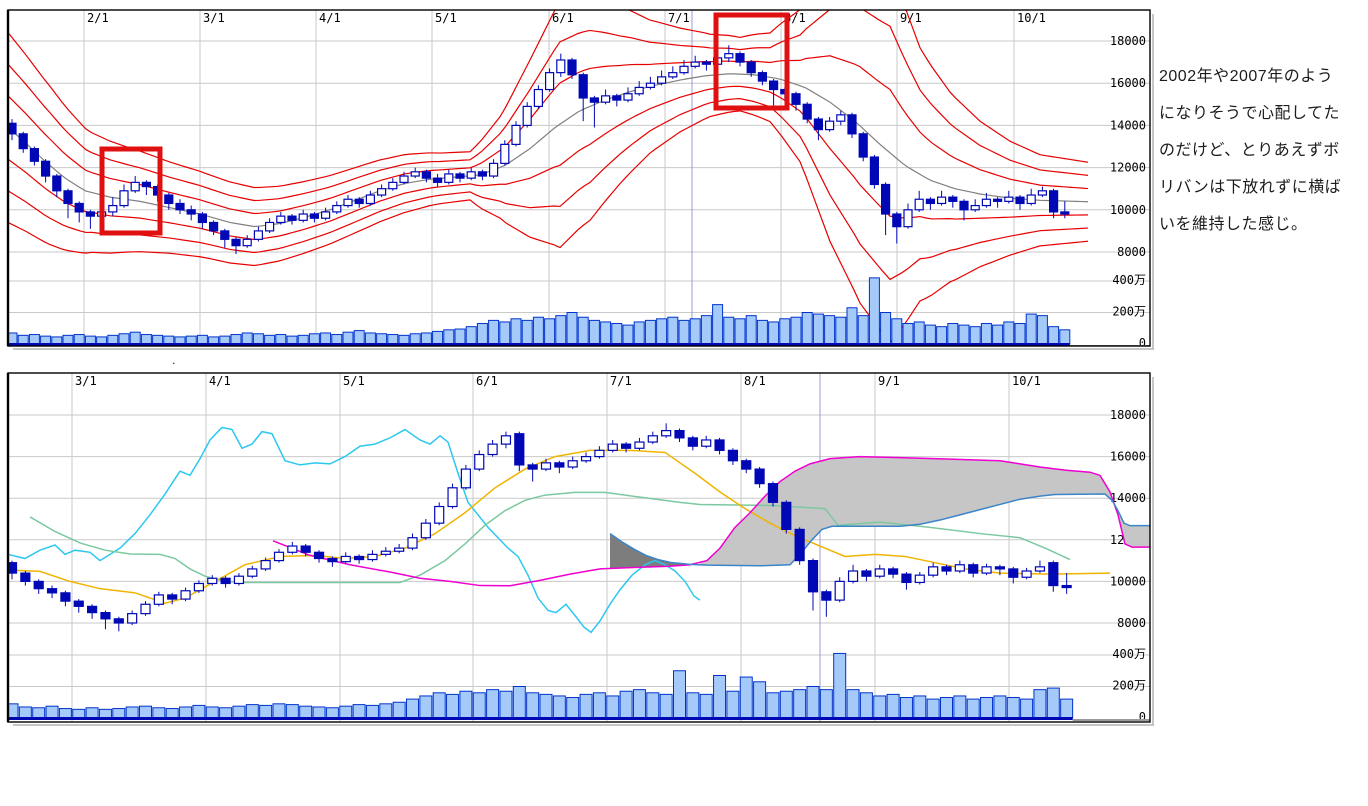 The height and width of the screenshot is (806, 1368). What do you see at coordinates (98, 18) in the screenshot?
I see `svg-text: 2/1` at bounding box center [98, 18].